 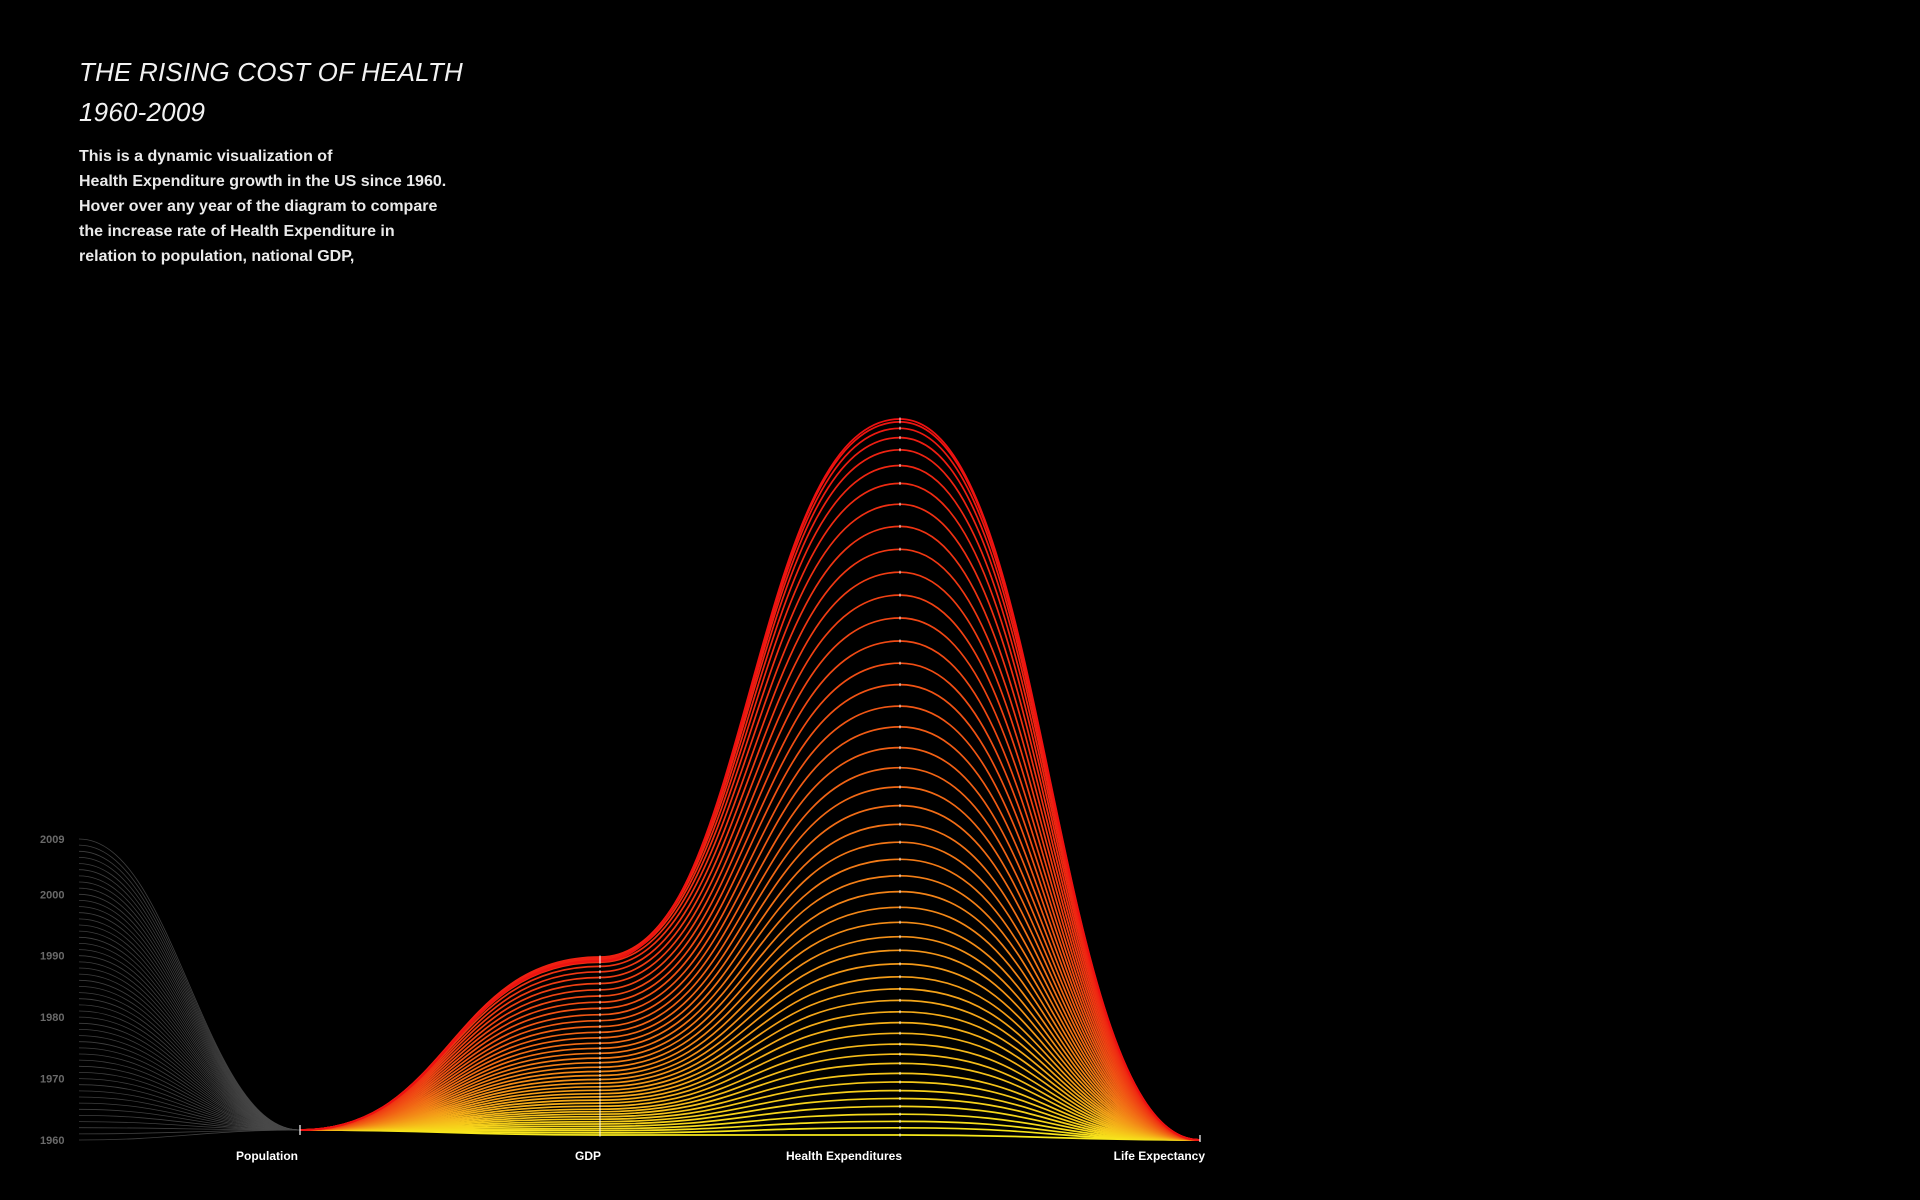 I want to click on year-line-1990, so click(x=750, y=953).